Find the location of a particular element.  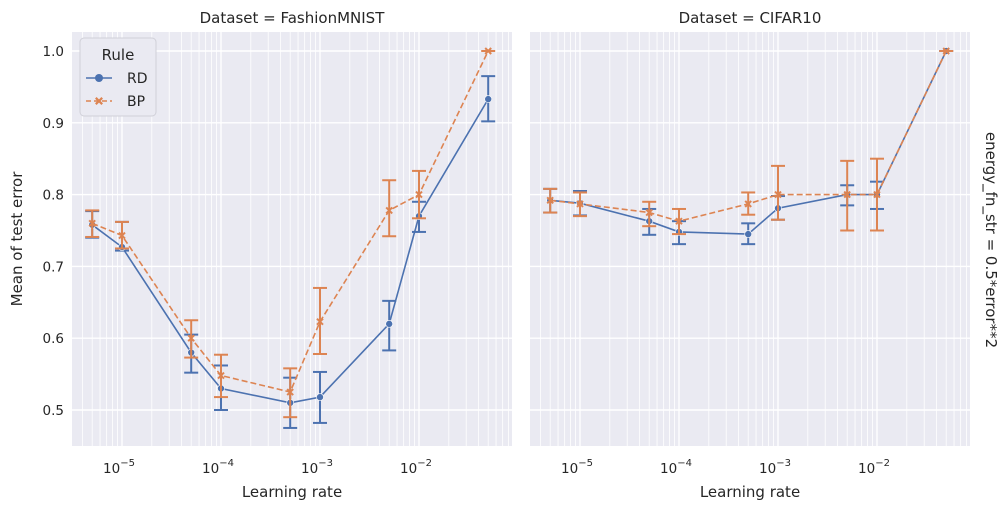

facet-title: Dataset = CIFAR10 is located at coordinates (750, 18).